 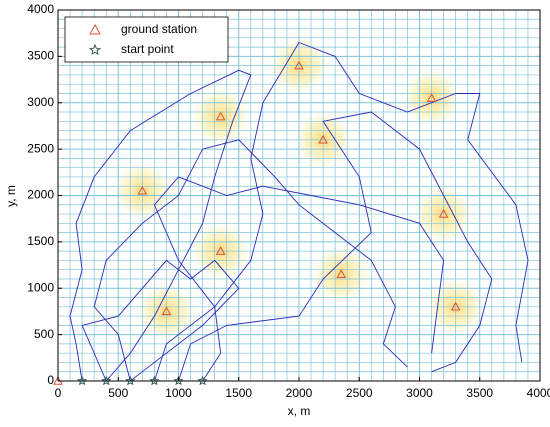 I want to click on x-tick-label: 4000, so click(x=538, y=393).